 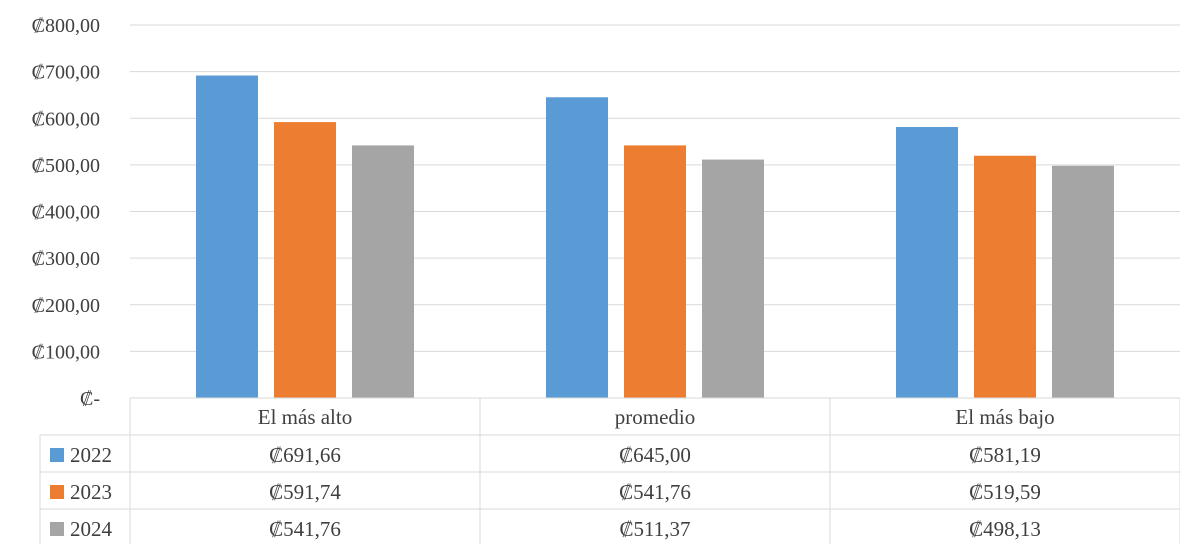 I want to click on category-label: promedio, so click(x=655, y=417).